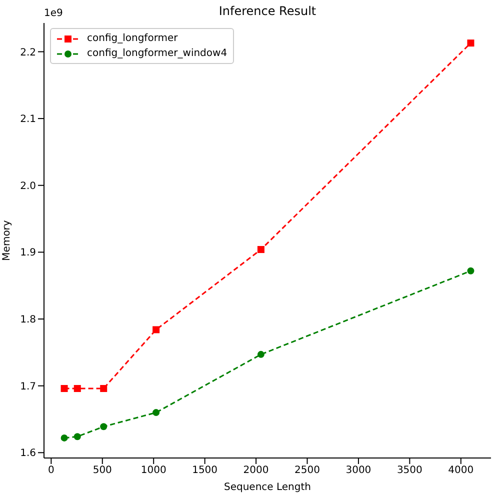 The image size is (497, 496). Describe the element at coordinates (28, 52) in the screenshot. I see `y-tick-label: 2.2` at that location.